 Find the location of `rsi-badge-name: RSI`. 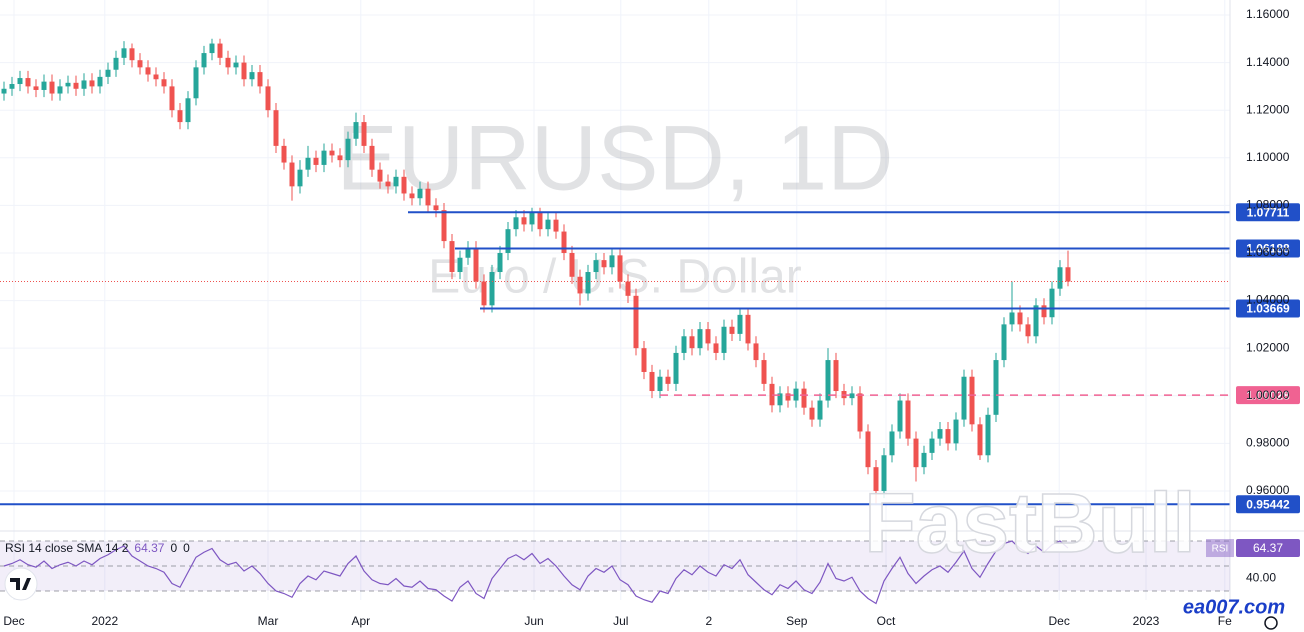

rsi-badge-name: RSI is located at coordinates (1220, 549).